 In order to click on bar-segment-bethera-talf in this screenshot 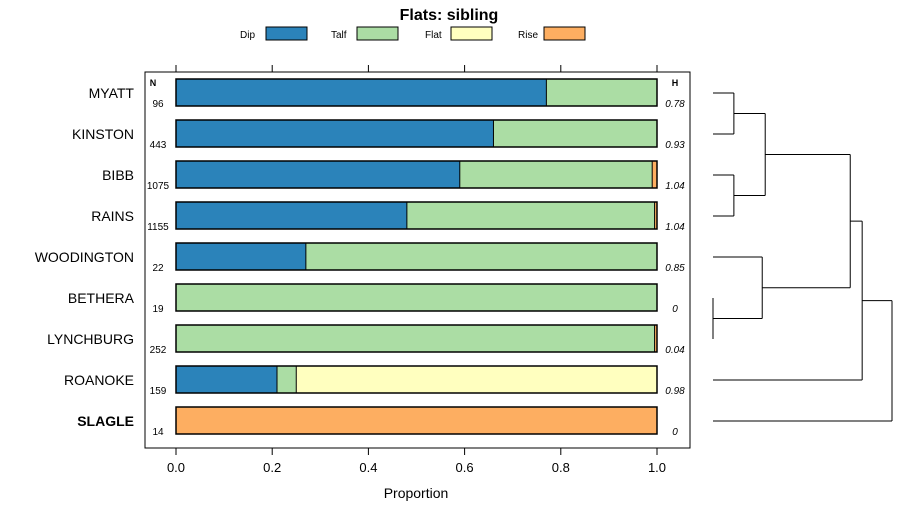, I will do `click(416, 297)`.